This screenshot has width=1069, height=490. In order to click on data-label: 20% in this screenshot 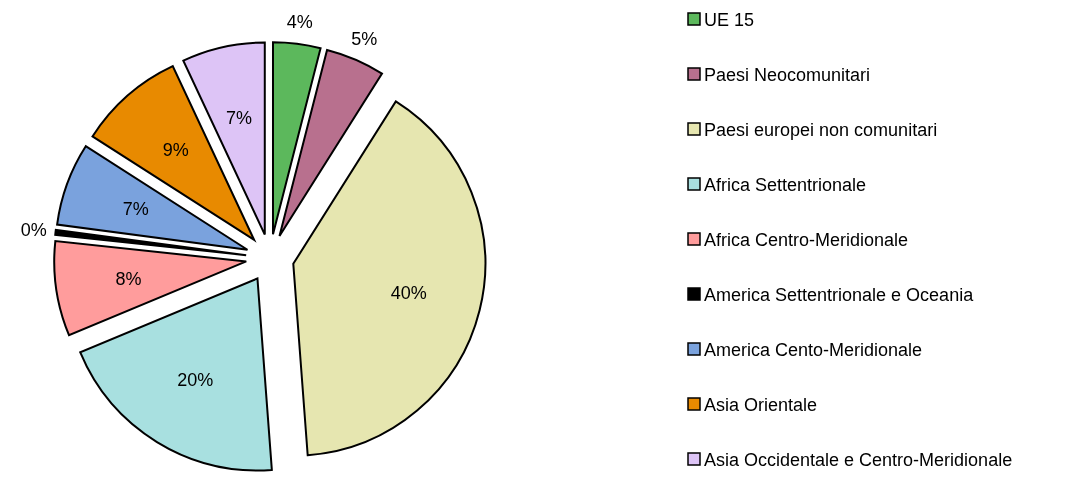, I will do `click(195, 379)`.